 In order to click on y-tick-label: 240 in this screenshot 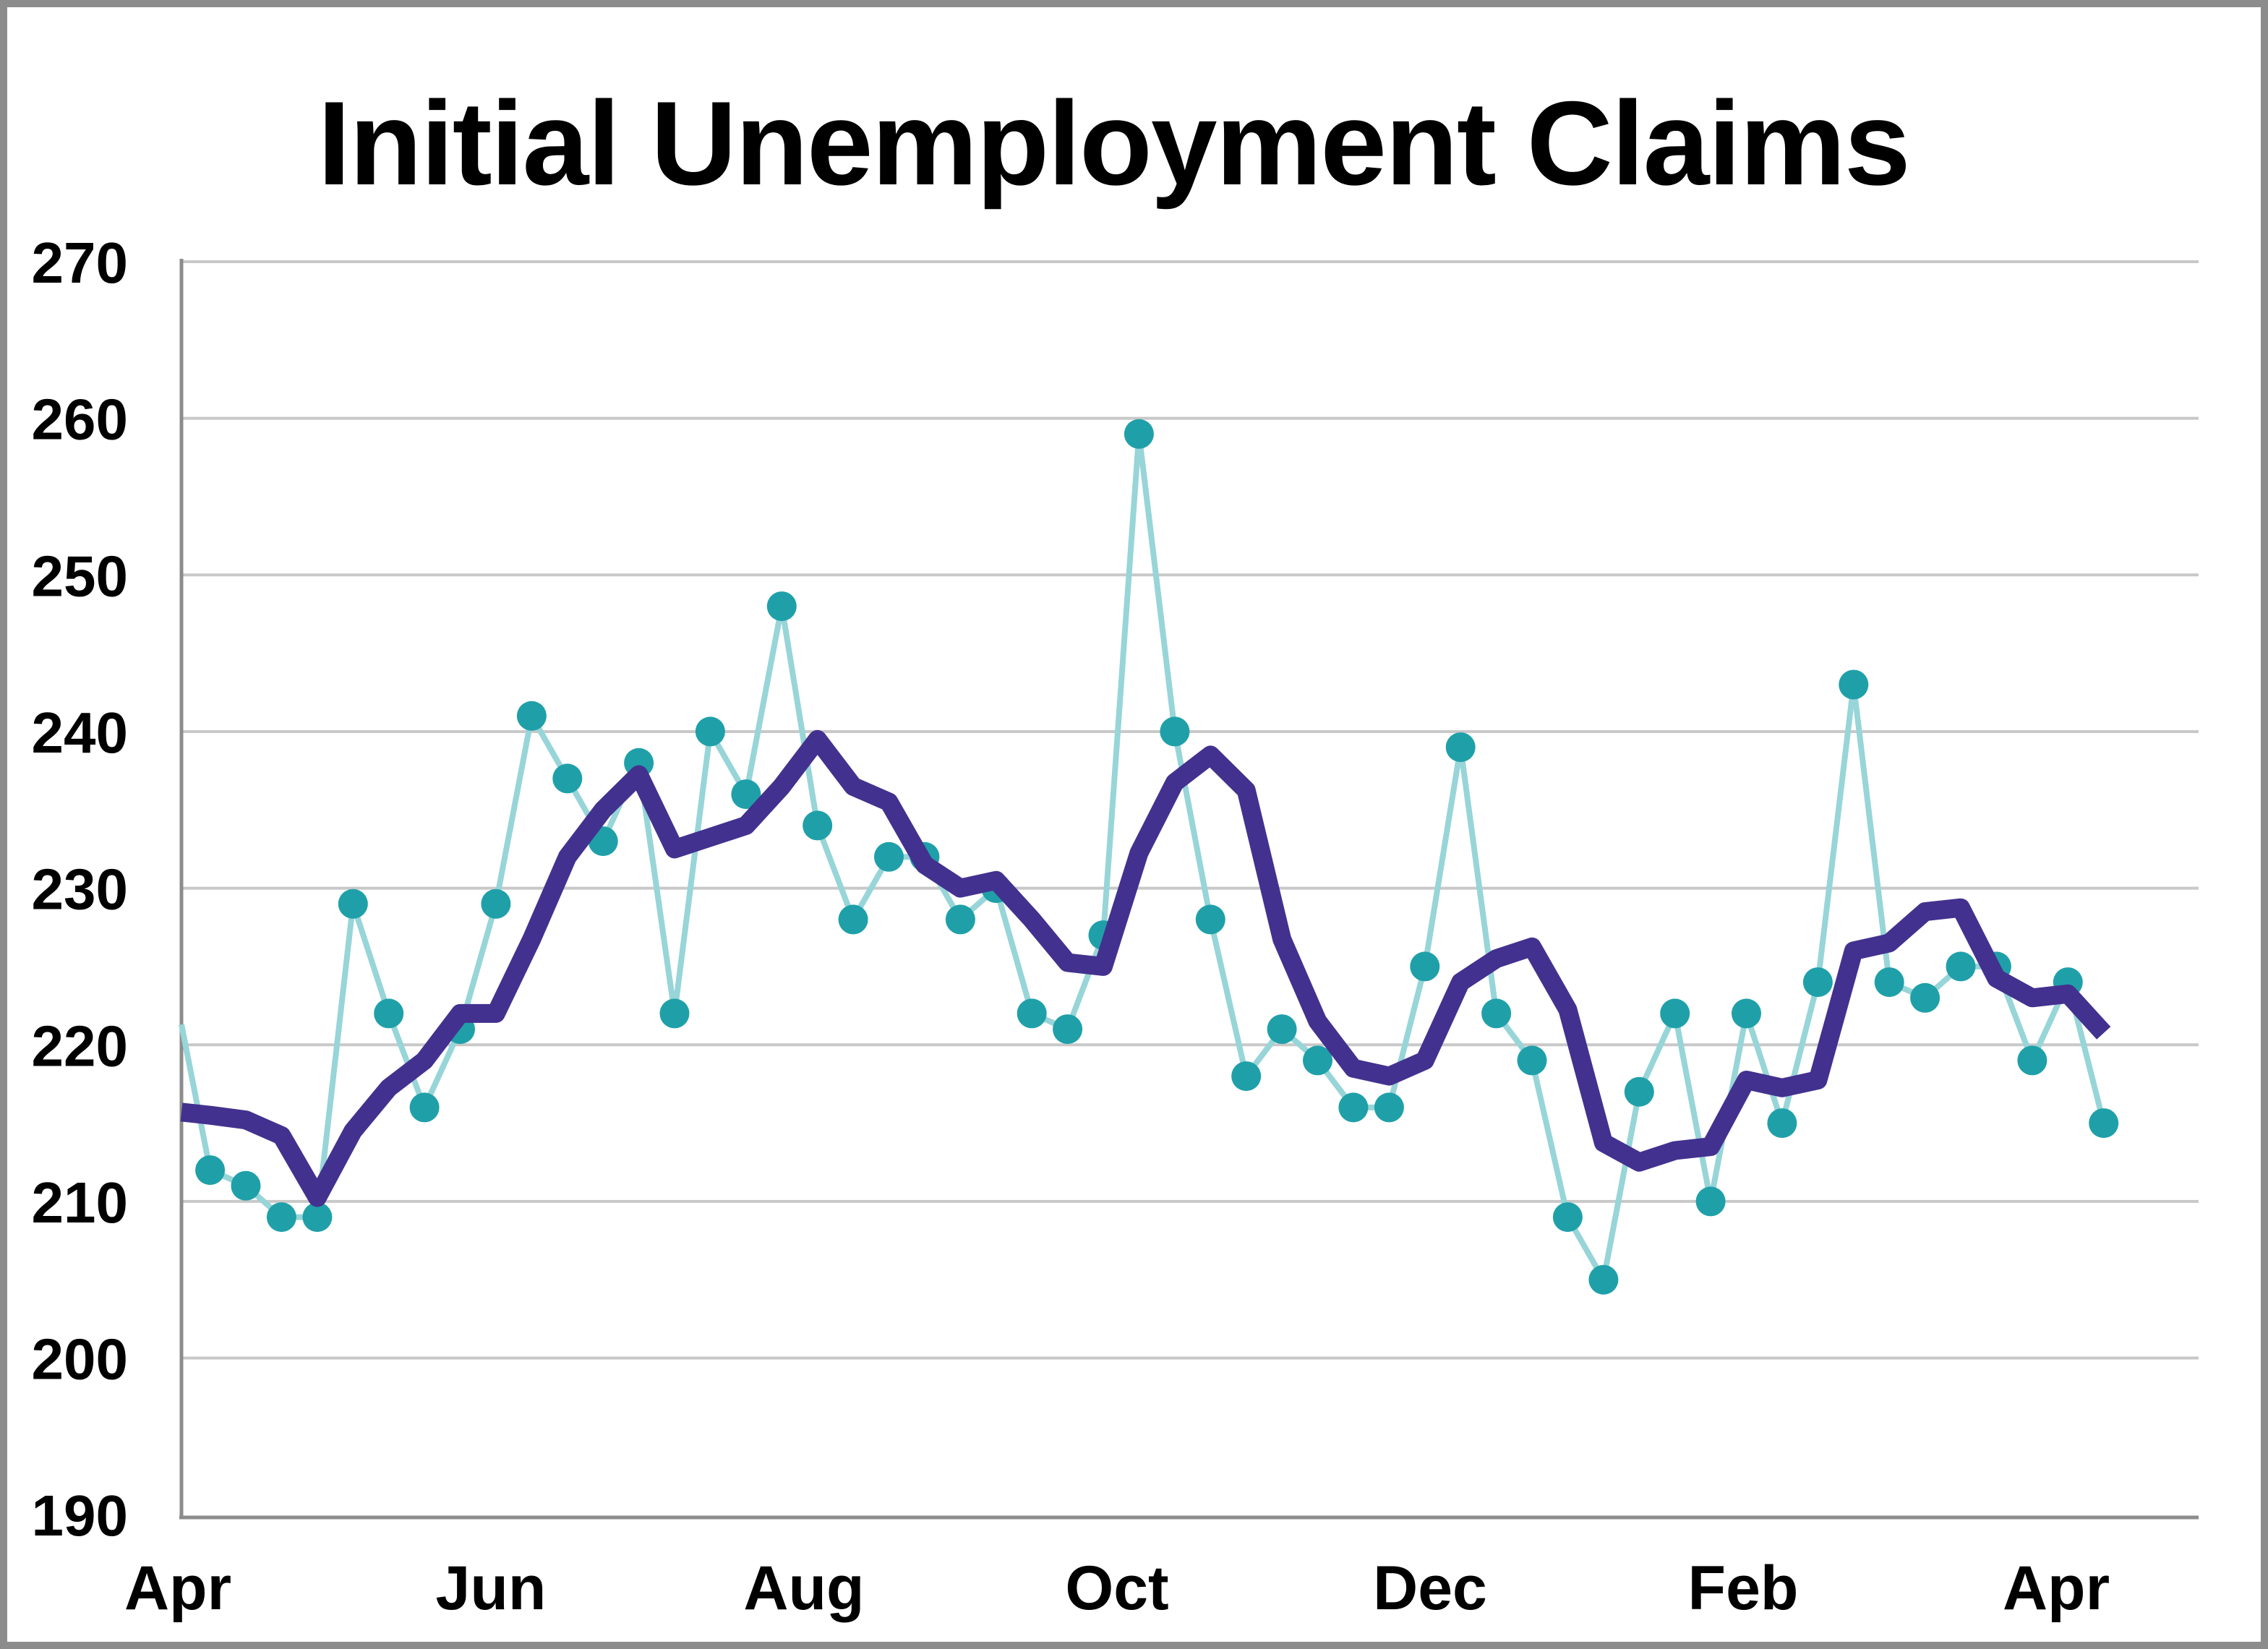, I will do `click(80, 733)`.